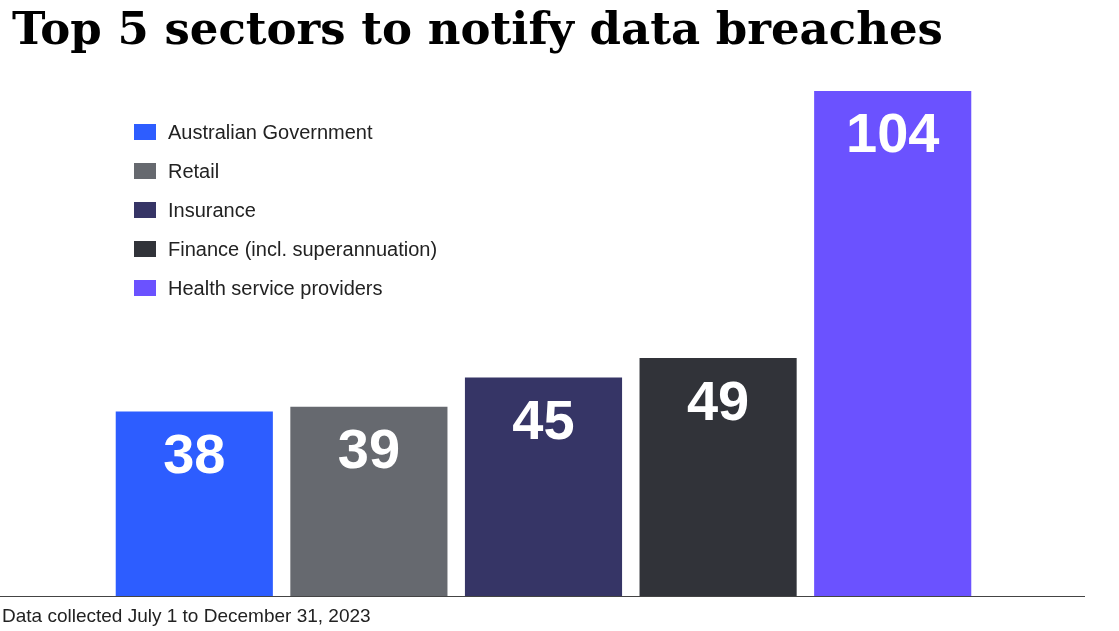  What do you see at coordinates (303, 249) in the screenshot?
I see `legend-label: Finance (incl. superannuation)` at bounding box center [303, 249].